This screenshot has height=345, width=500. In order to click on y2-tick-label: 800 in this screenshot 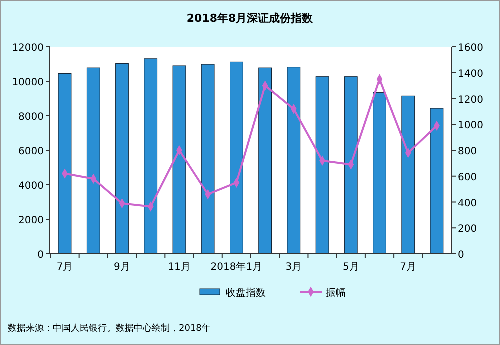, I will do `click(468, 152)`.